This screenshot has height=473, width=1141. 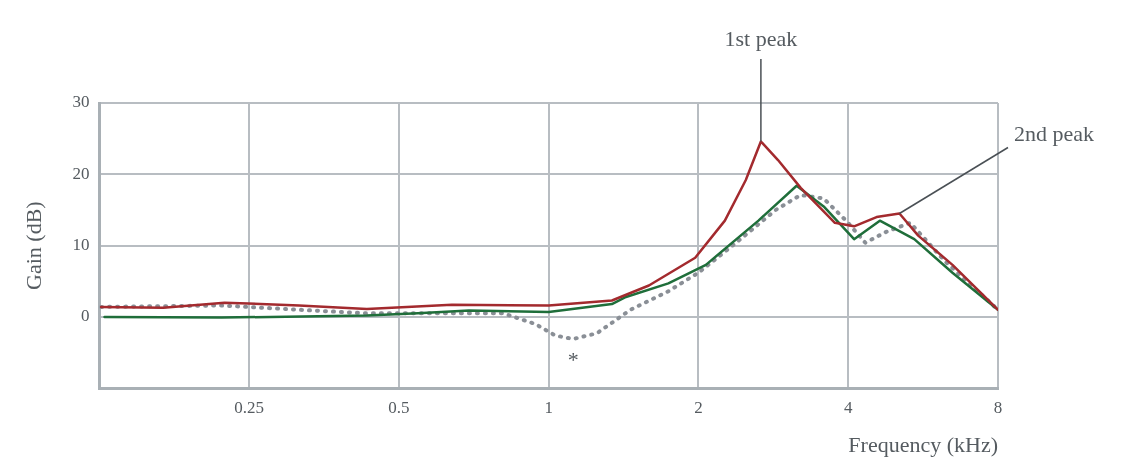 What do you see at coordinates (81, 173) in the screenshot?
I see `y-tick-label: 20` at bounding box center [81, 173].